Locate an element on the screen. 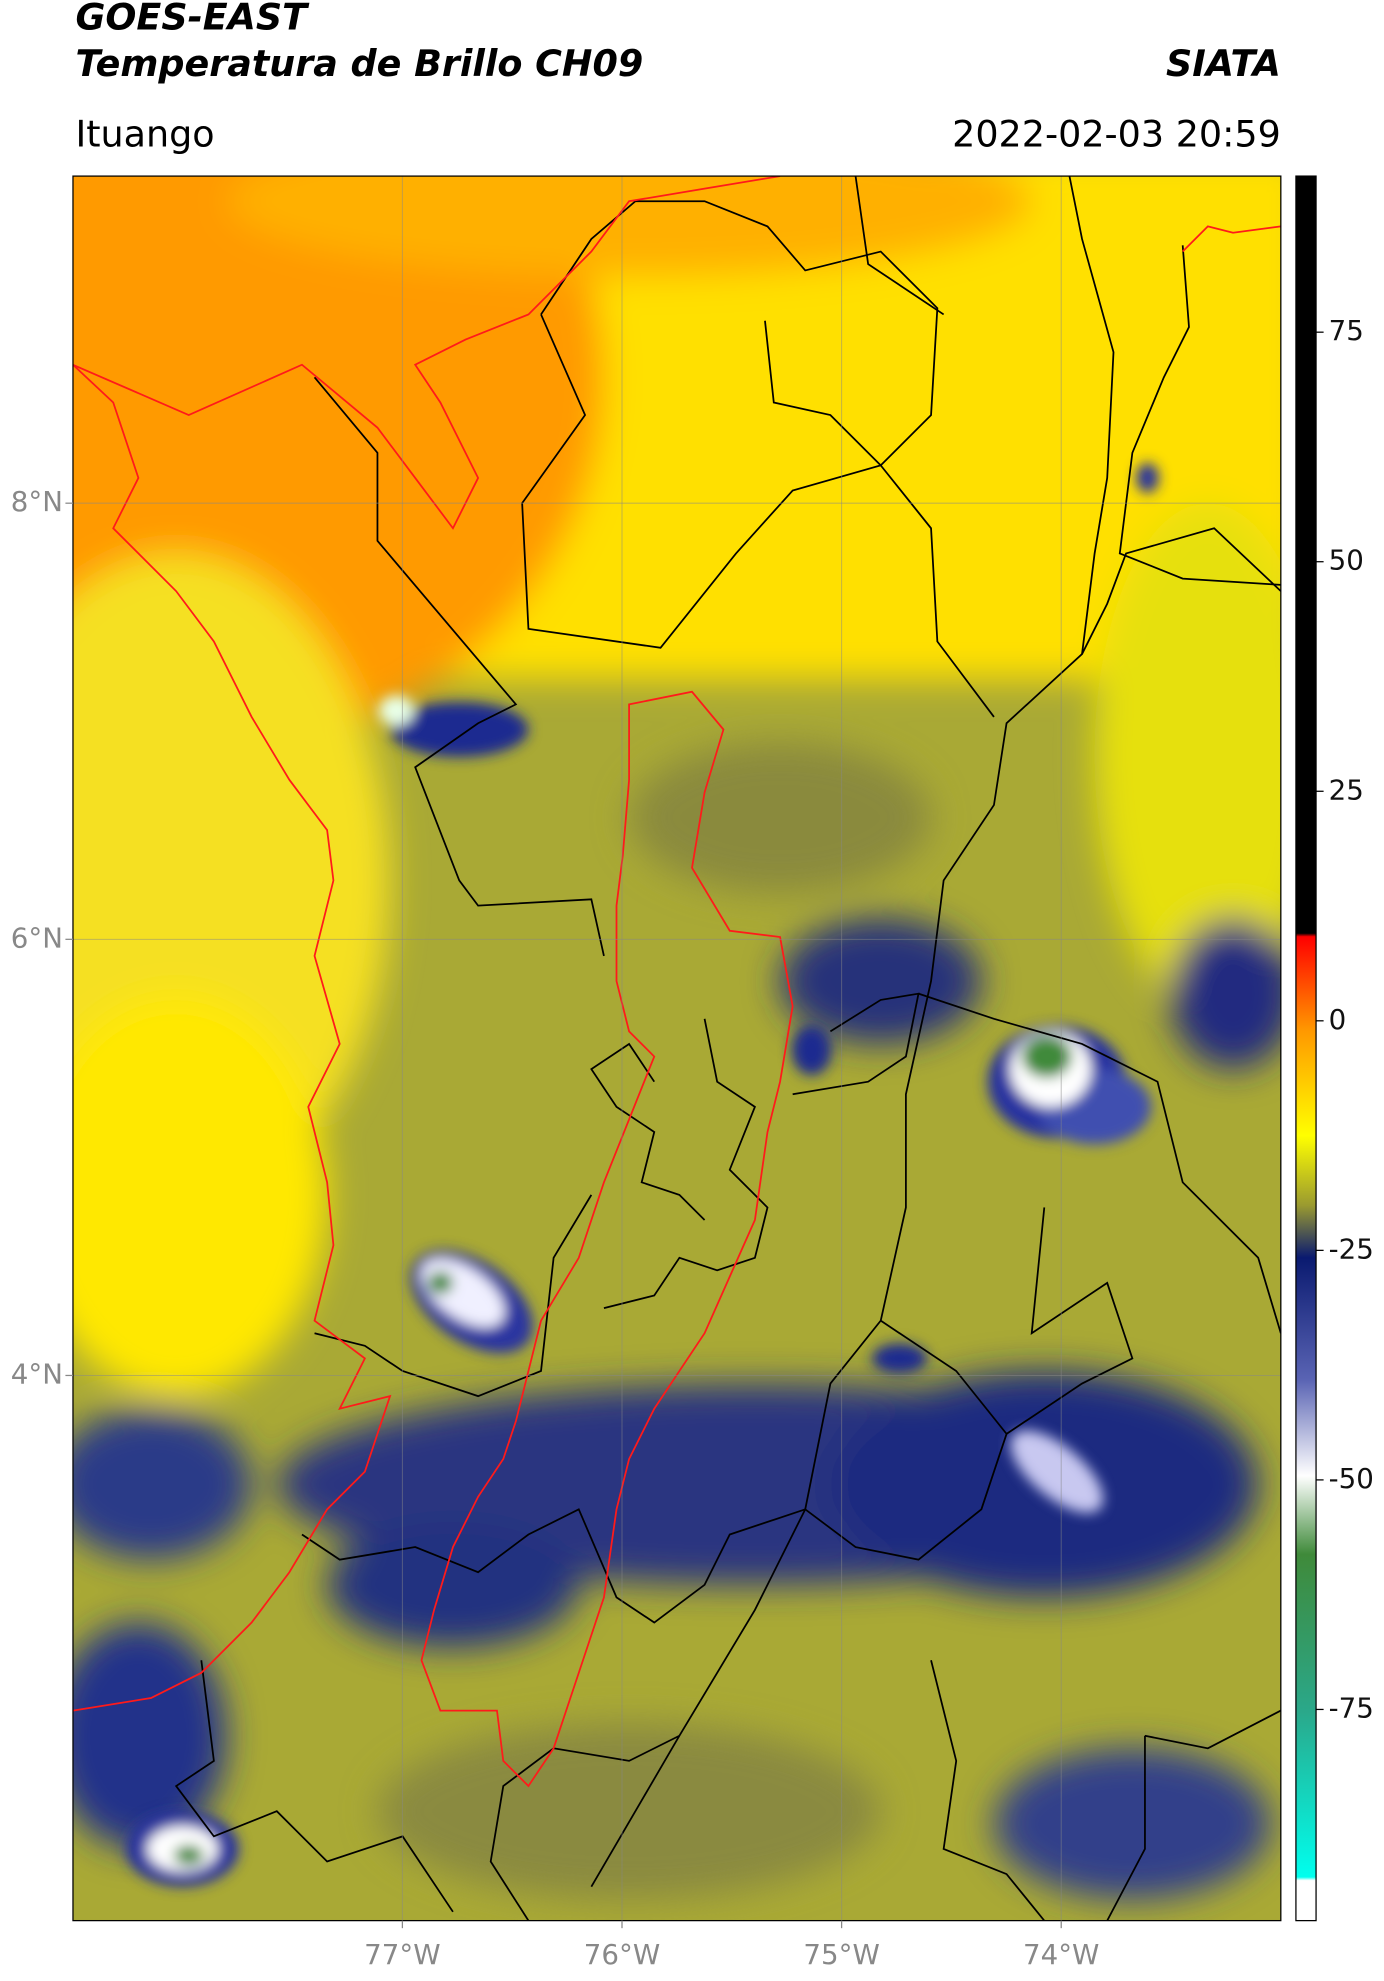 This screenshot has width=1384, height=1981. title: GOES-EAST is located at coordinates (192, 19).